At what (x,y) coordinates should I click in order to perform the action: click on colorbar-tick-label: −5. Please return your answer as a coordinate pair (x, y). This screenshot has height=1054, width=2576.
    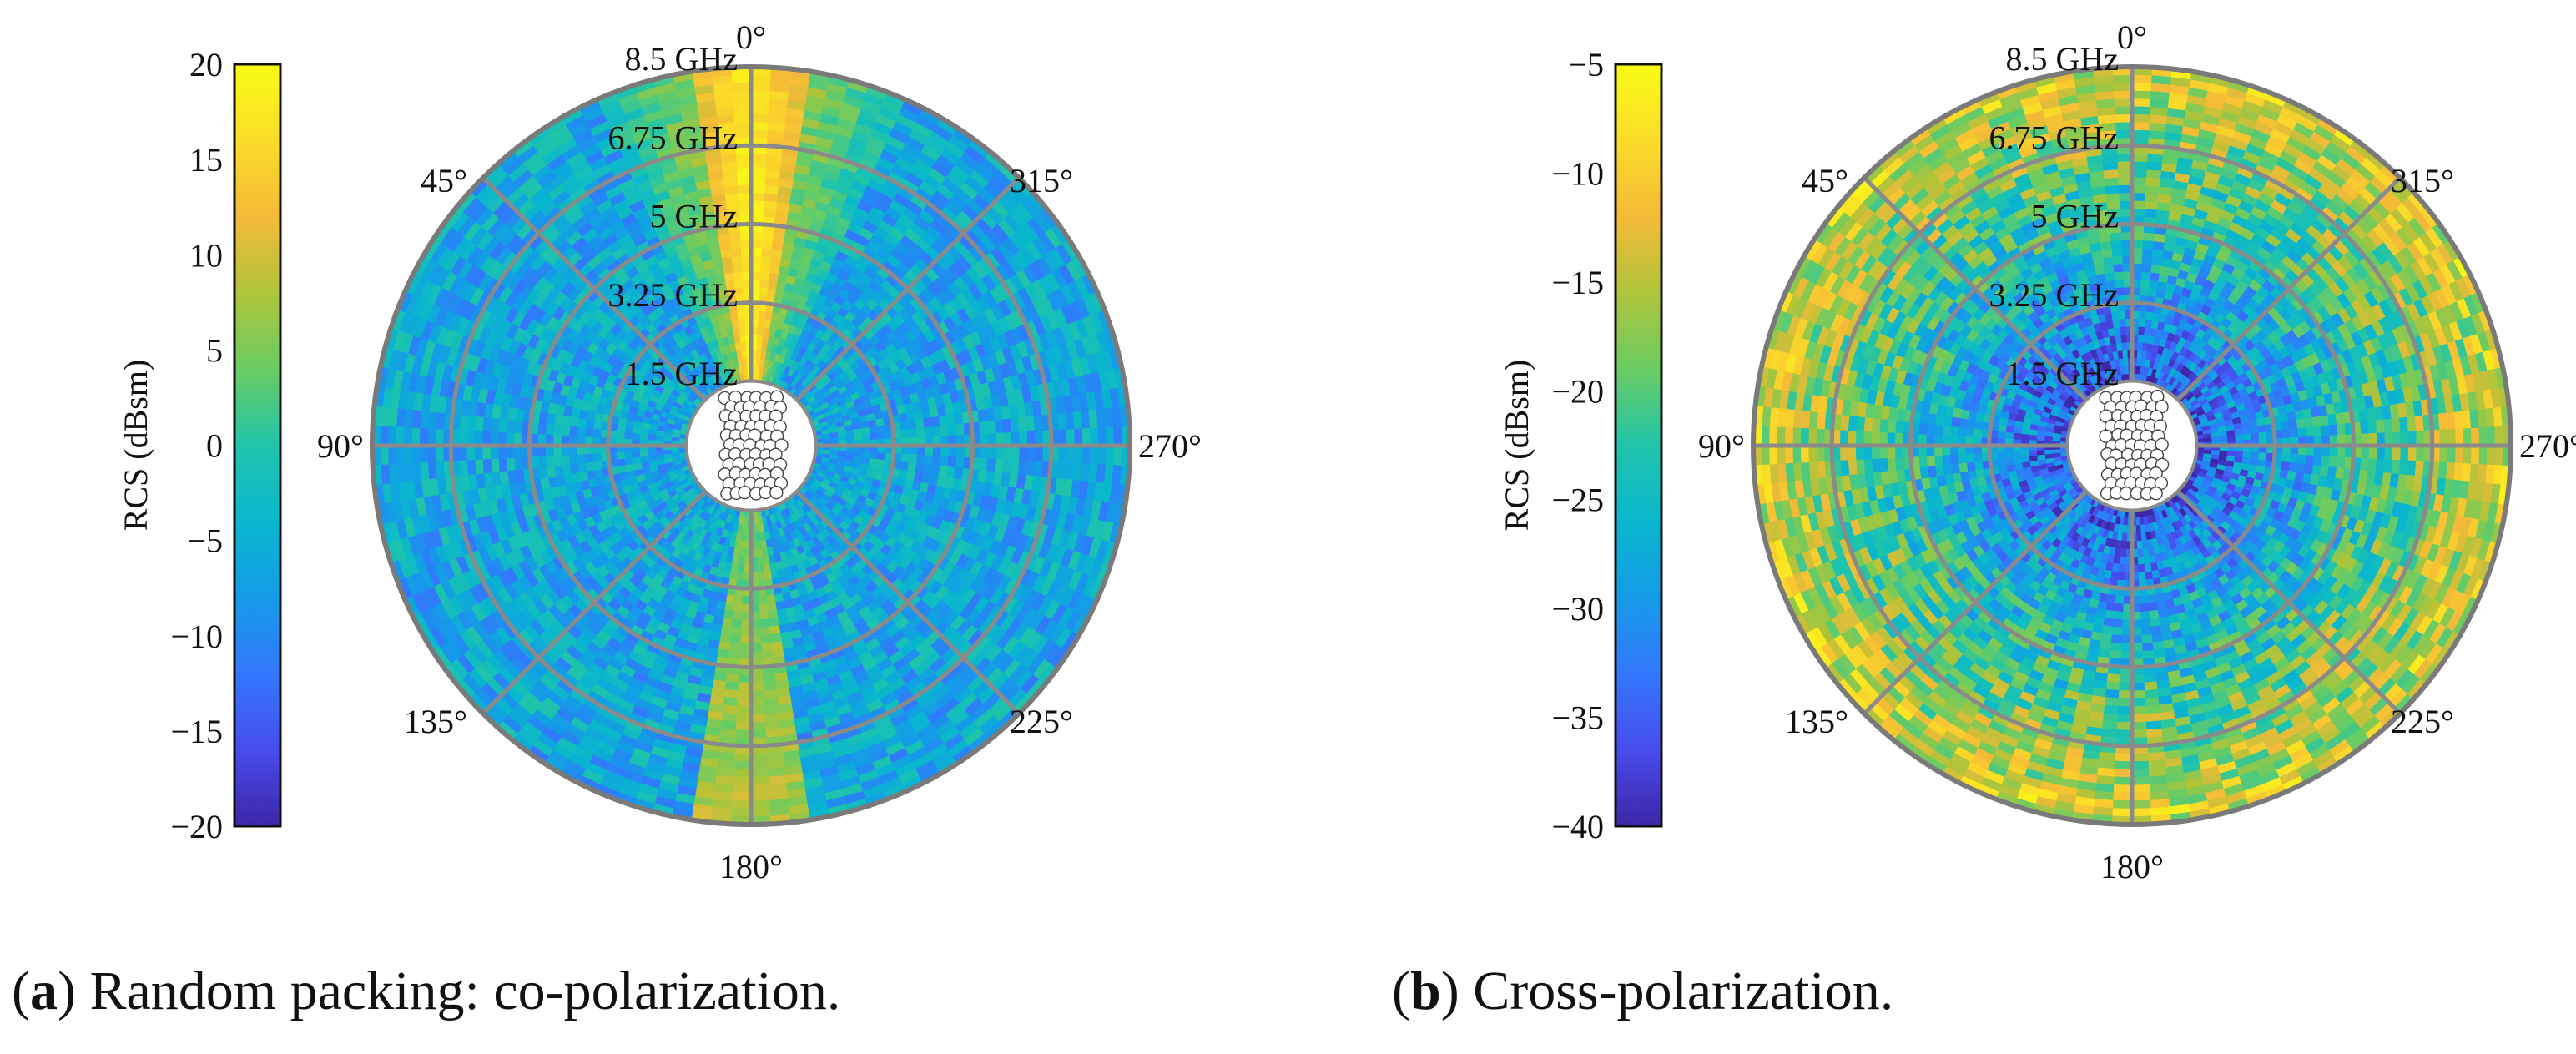
    Looking at the image, I should click on (1586, 64).